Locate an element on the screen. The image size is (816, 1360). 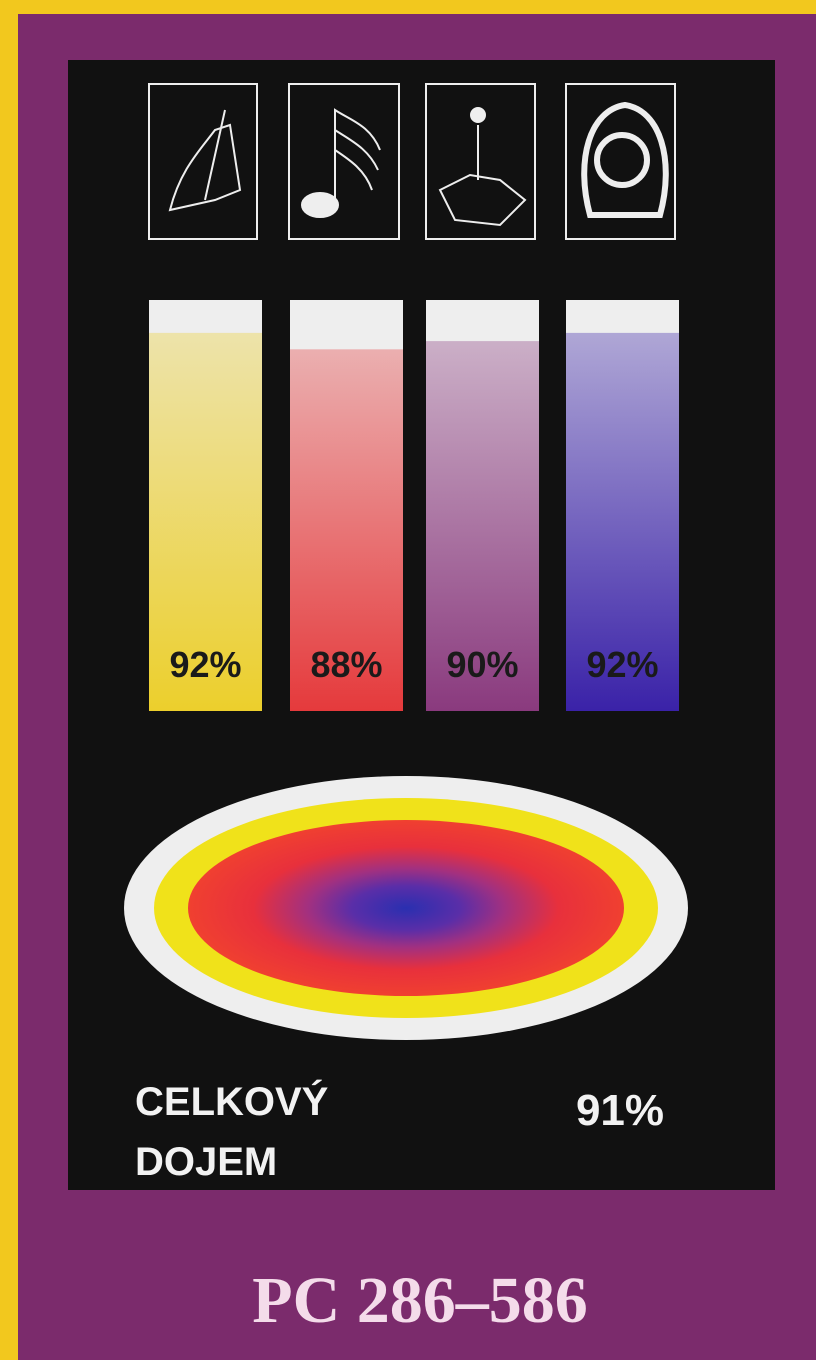
icon-head is located at coordinates (625, 159).